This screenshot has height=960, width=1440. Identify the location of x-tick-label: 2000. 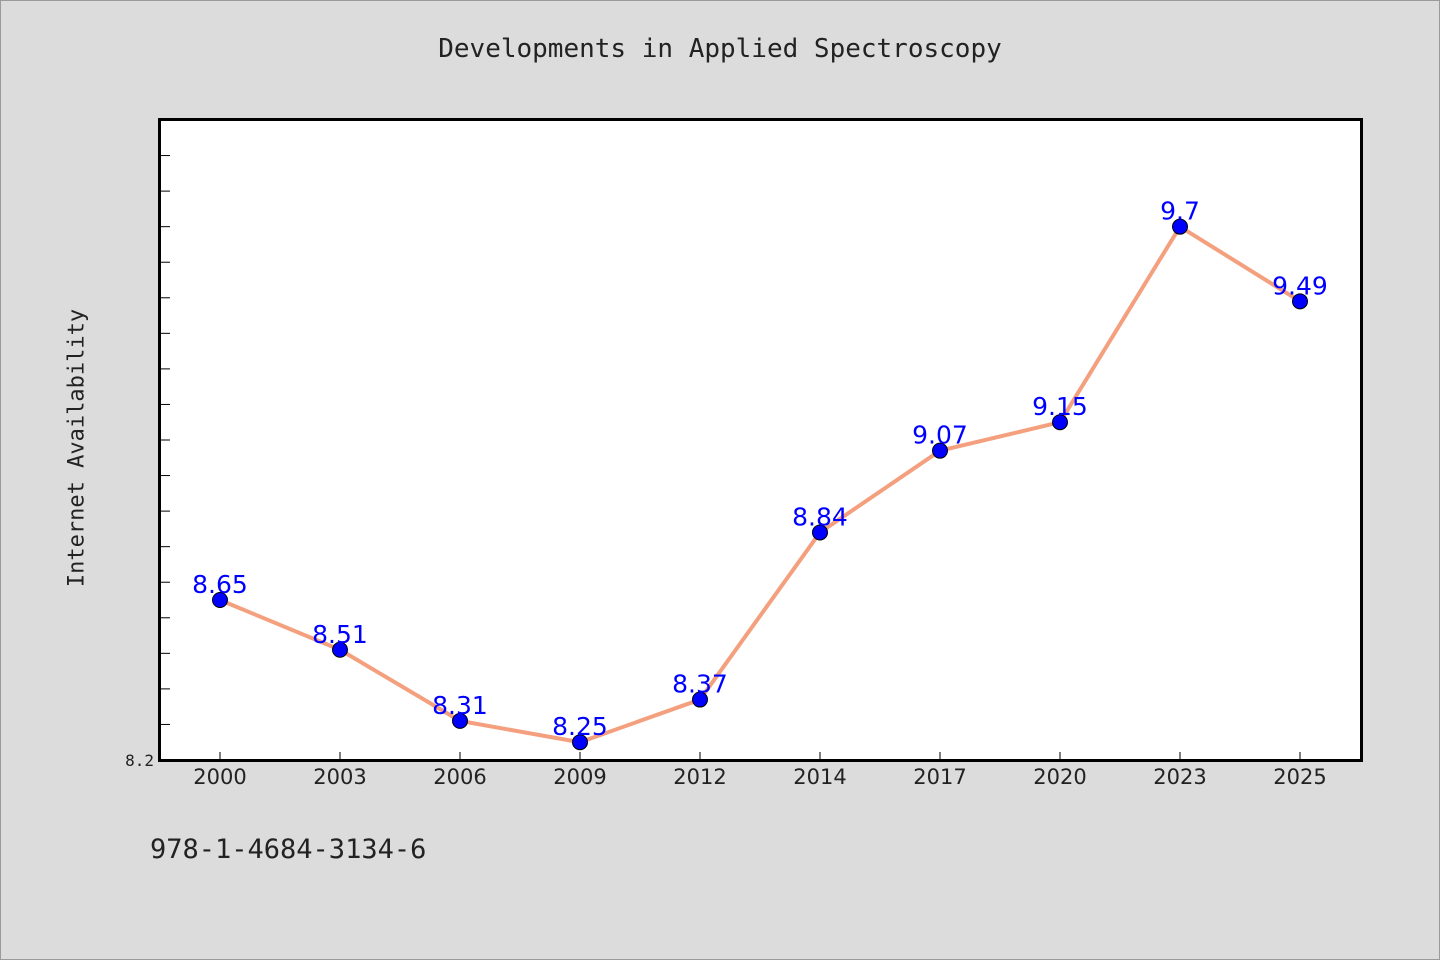
(219, 777).